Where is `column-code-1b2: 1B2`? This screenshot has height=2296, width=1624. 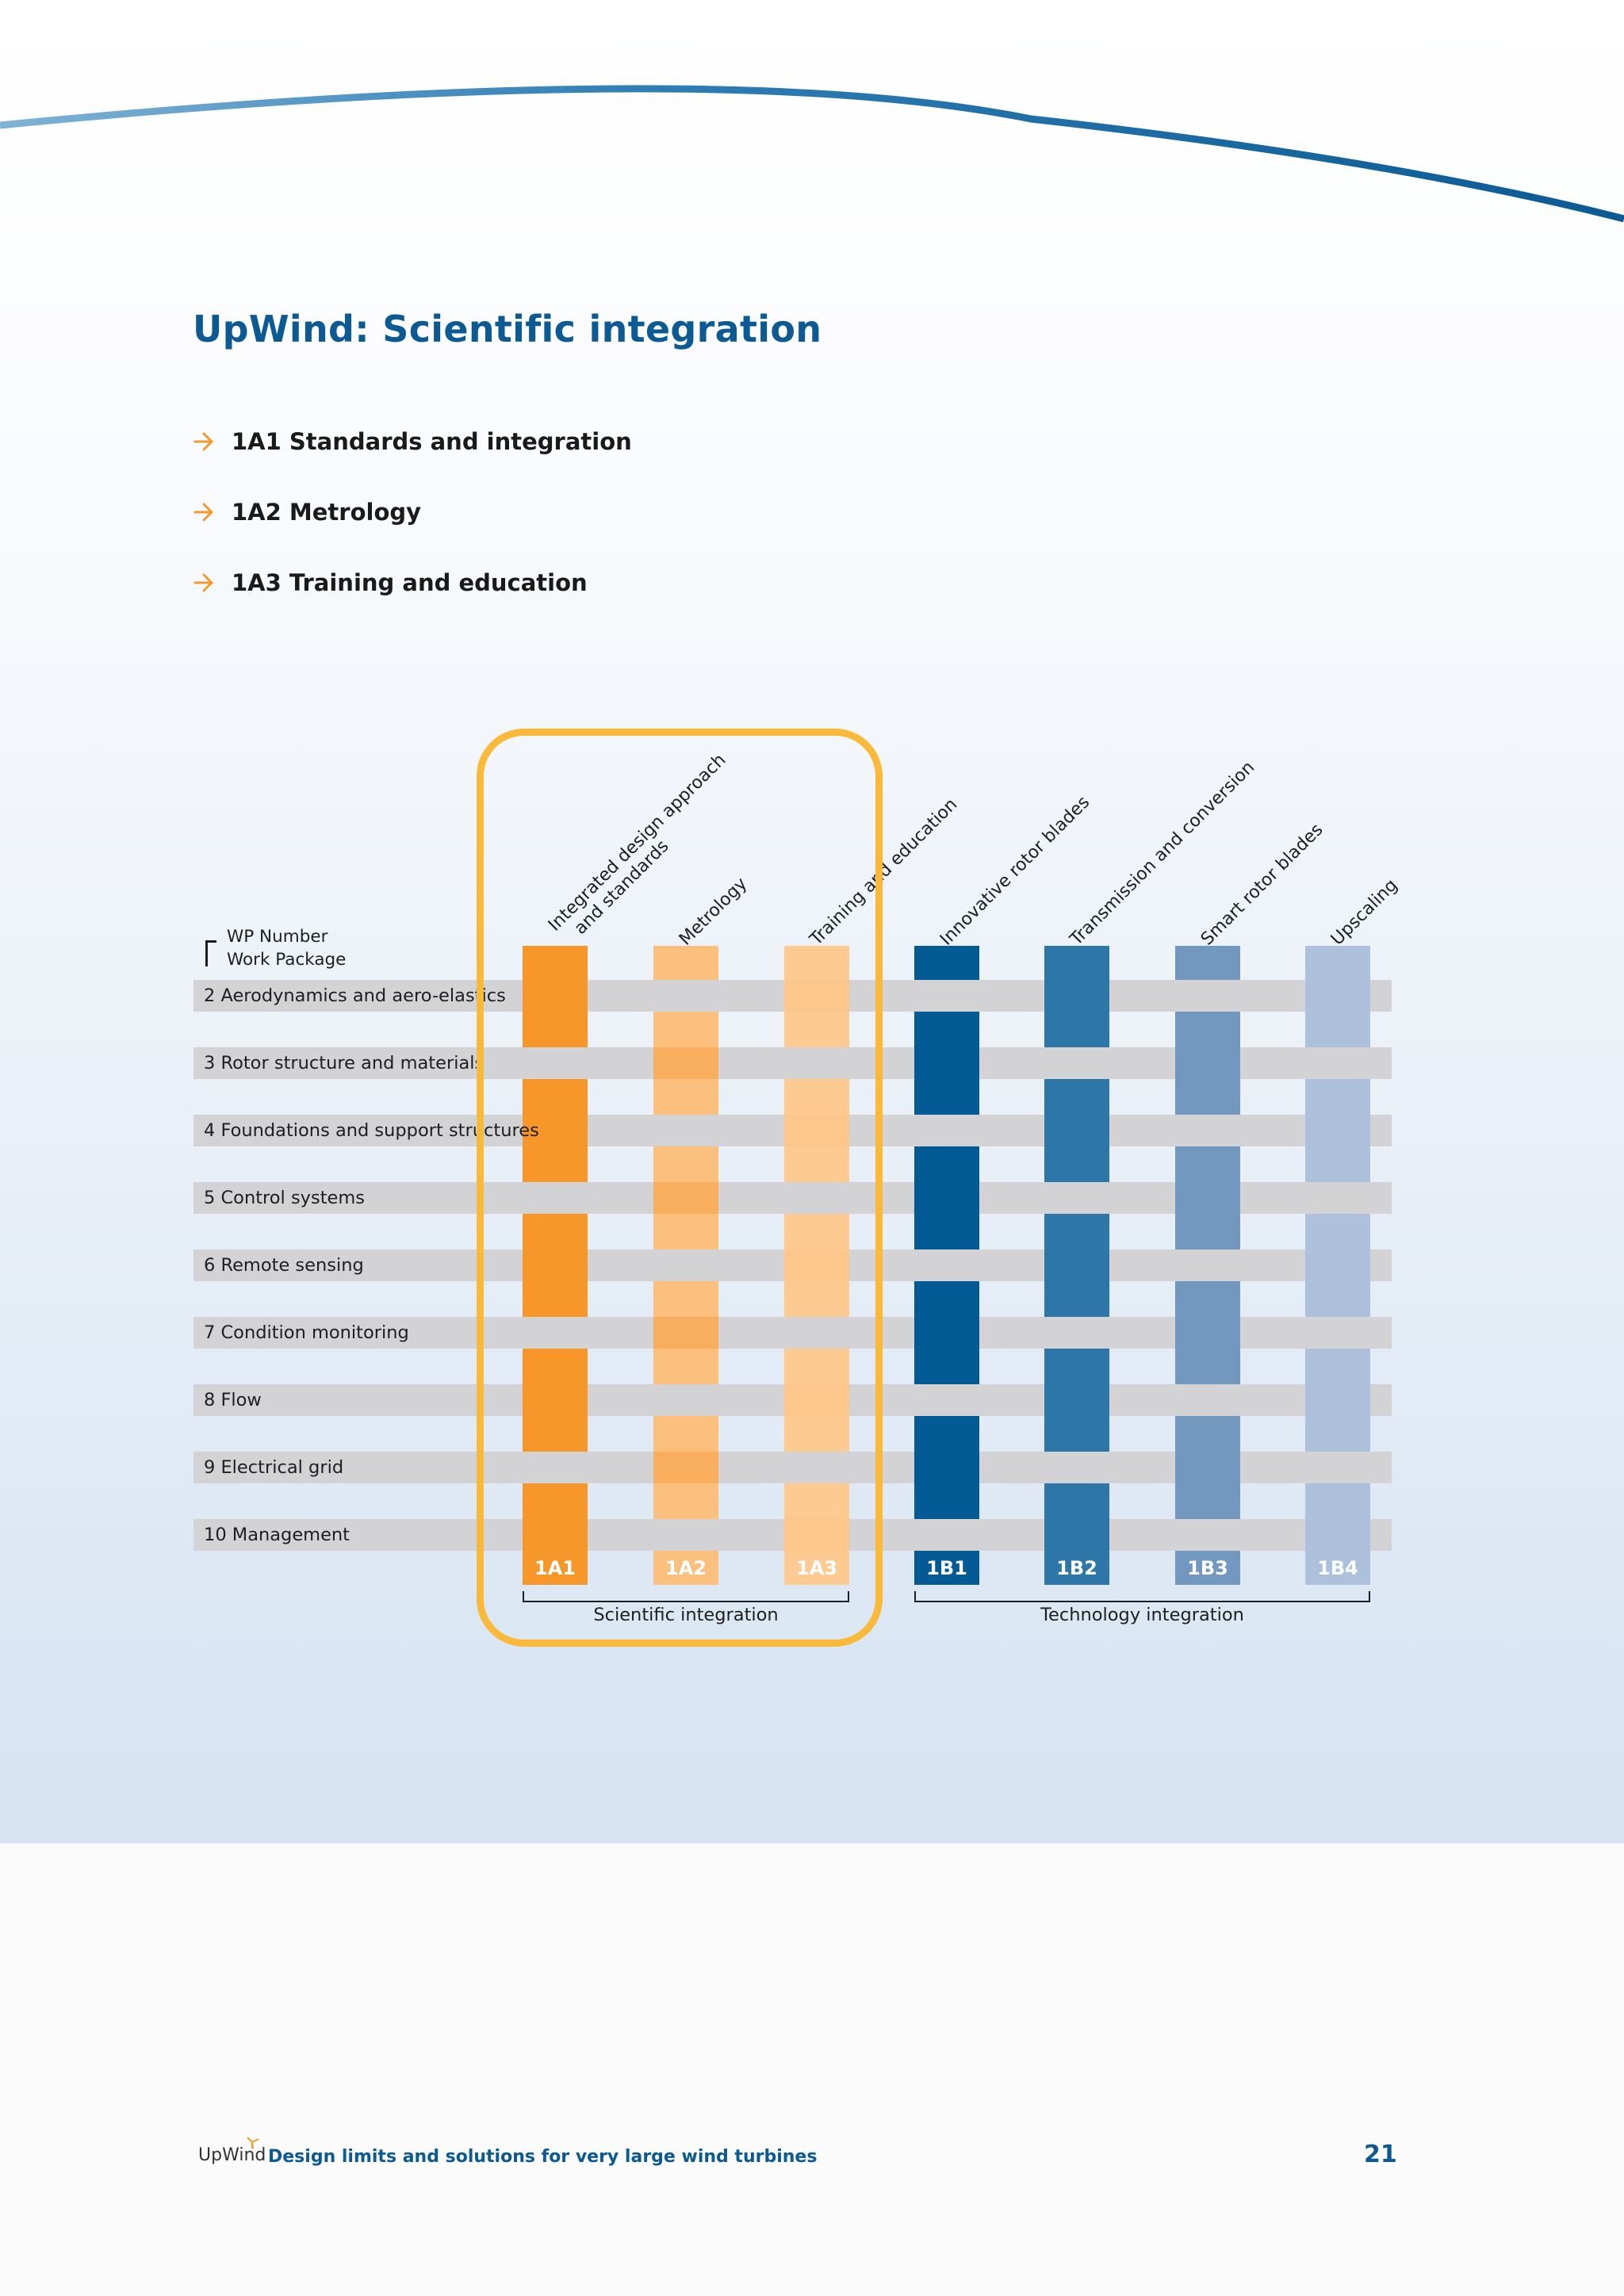 column-code-1b2: 1B2 is located at coordinates (1076, 1569).